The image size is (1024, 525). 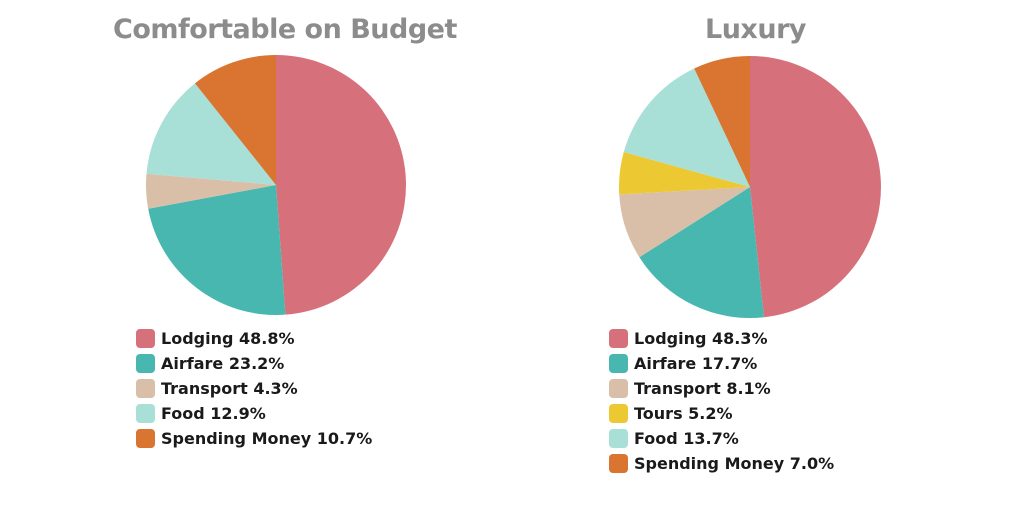 I want to click on legend-item-lodging: Lodging 48.3%, so click(x=721, y=338).